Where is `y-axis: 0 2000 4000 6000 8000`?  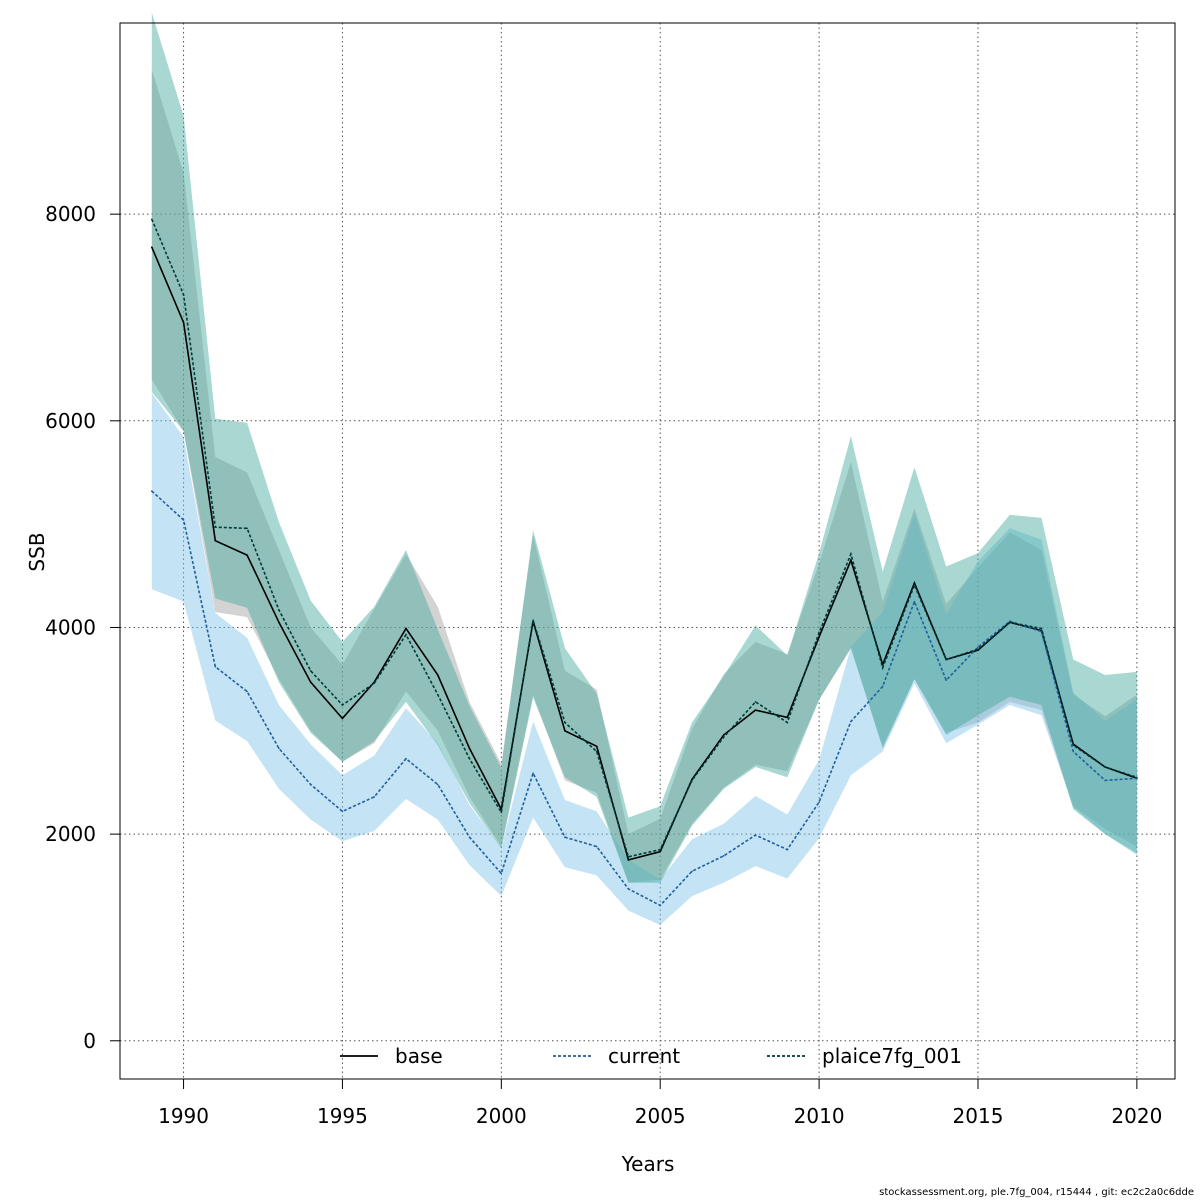 y-axis: 0 2000 4000 6000 8000 is located at coordinates (83, 627).